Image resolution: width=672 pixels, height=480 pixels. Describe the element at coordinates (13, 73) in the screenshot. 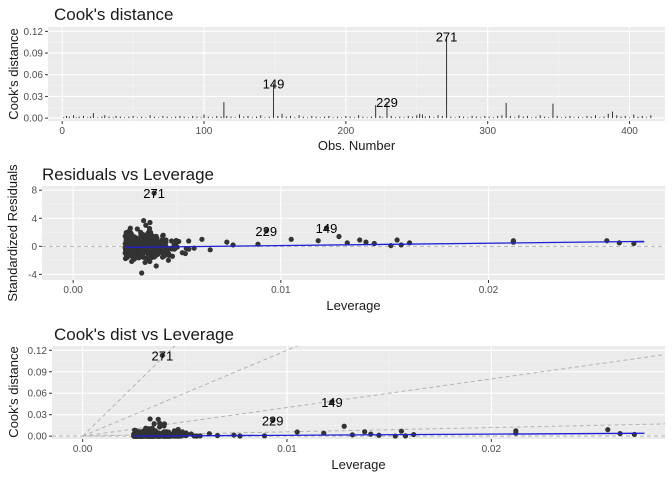

I see `panel-1-y-axis-label: Cook's distance` at that location.